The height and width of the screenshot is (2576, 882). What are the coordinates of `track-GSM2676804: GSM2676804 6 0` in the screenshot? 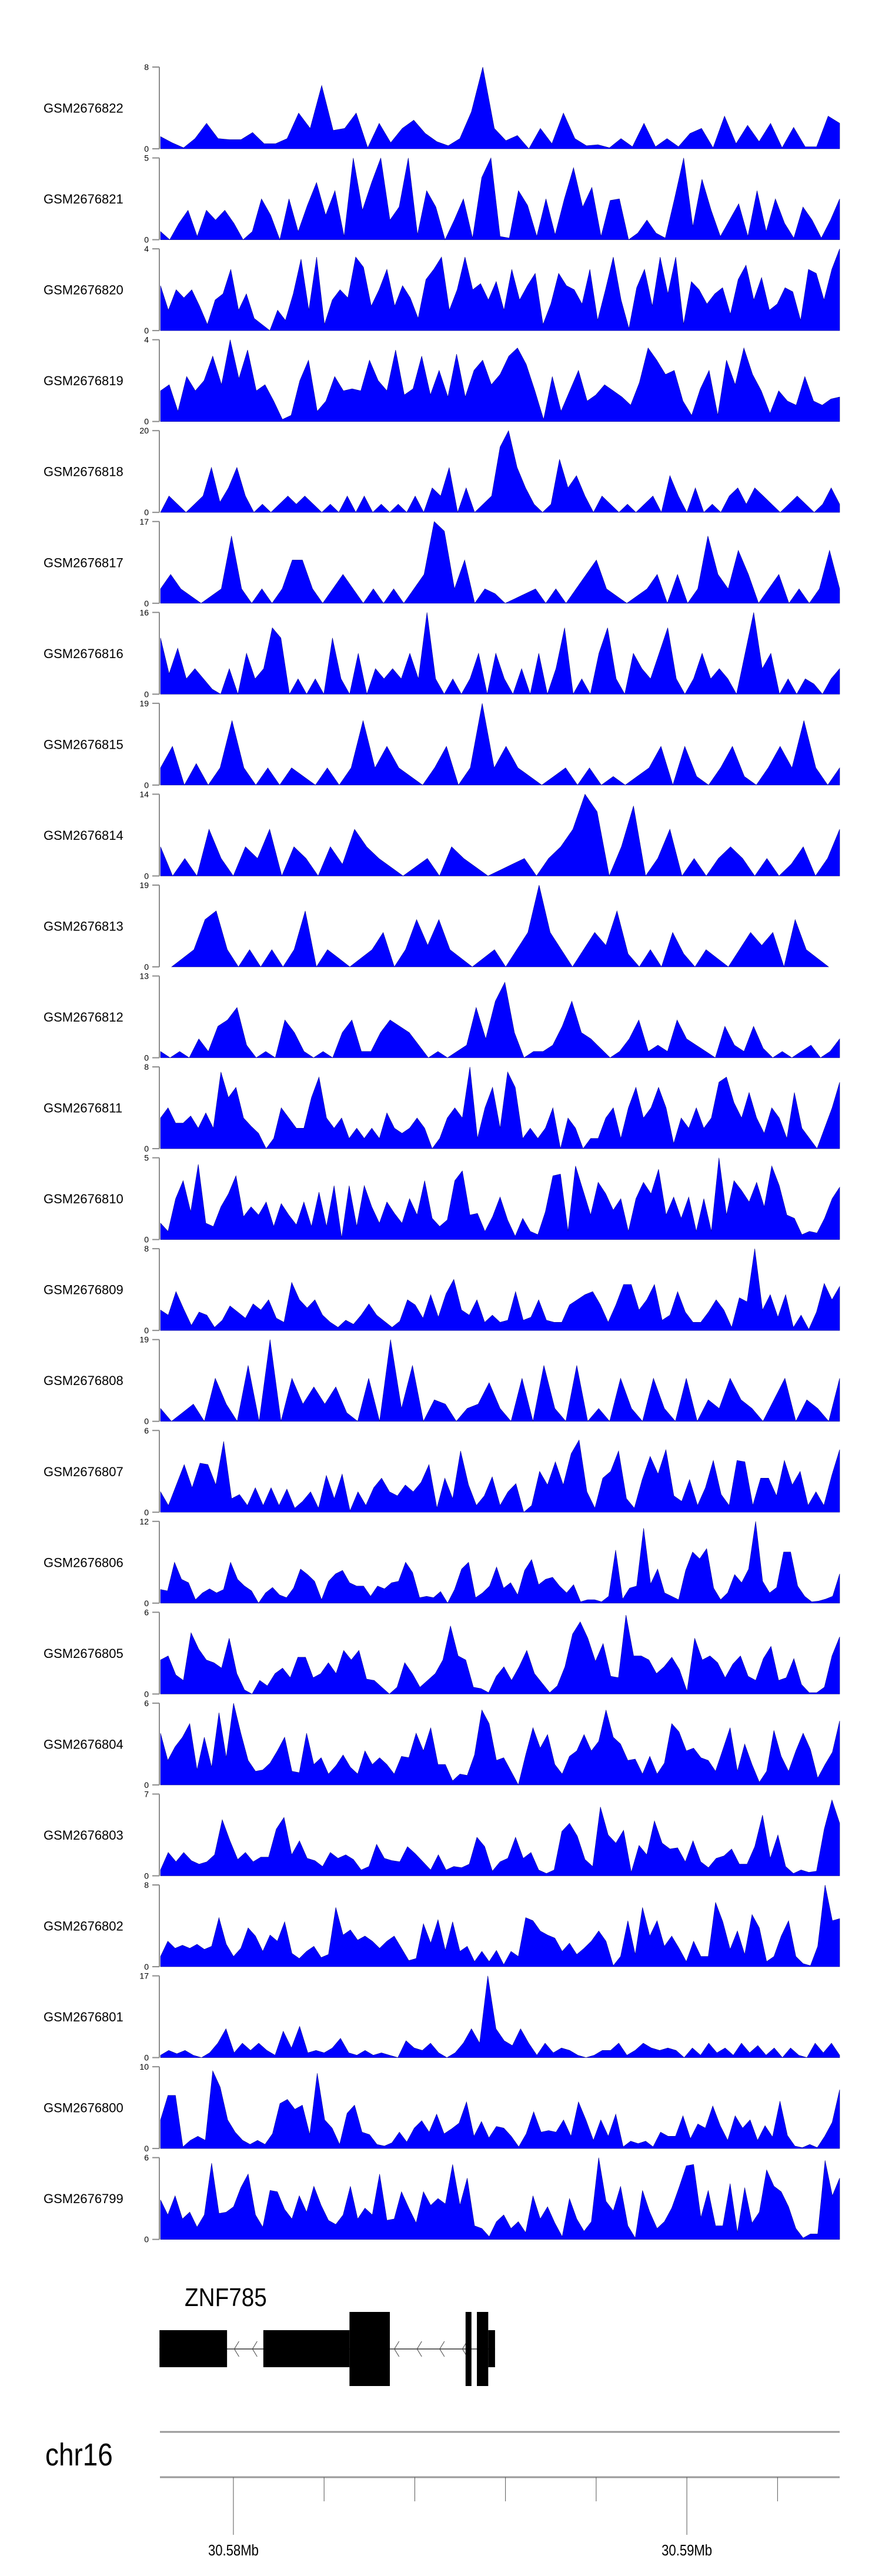 It's located at (442, 1744).